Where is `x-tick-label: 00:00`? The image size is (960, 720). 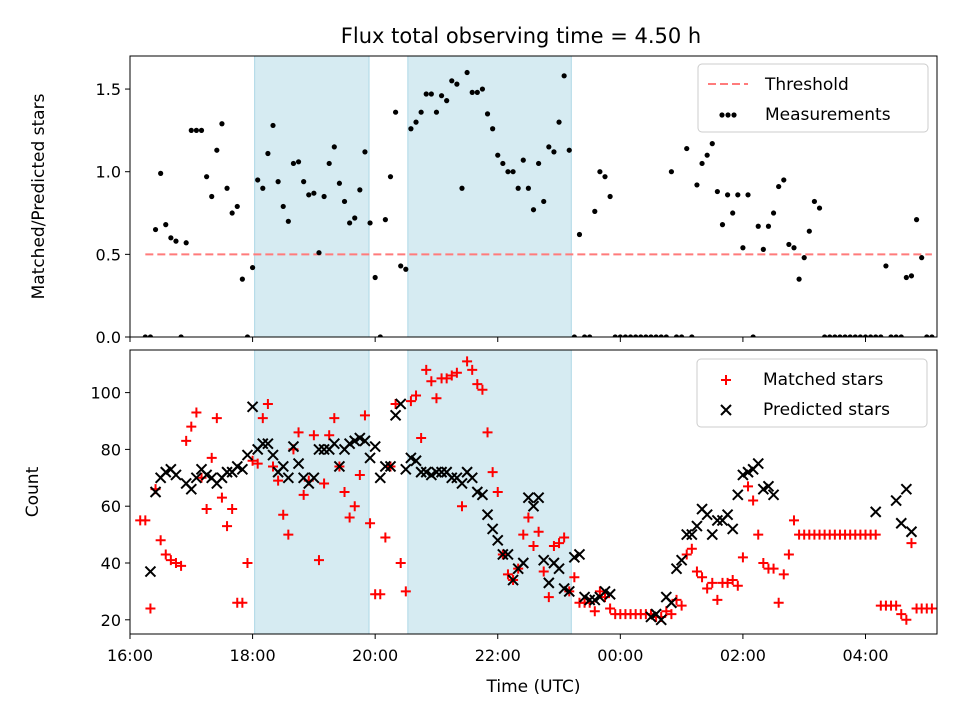
x-tick-label: 00:00 is located at coordinates (620, 655).